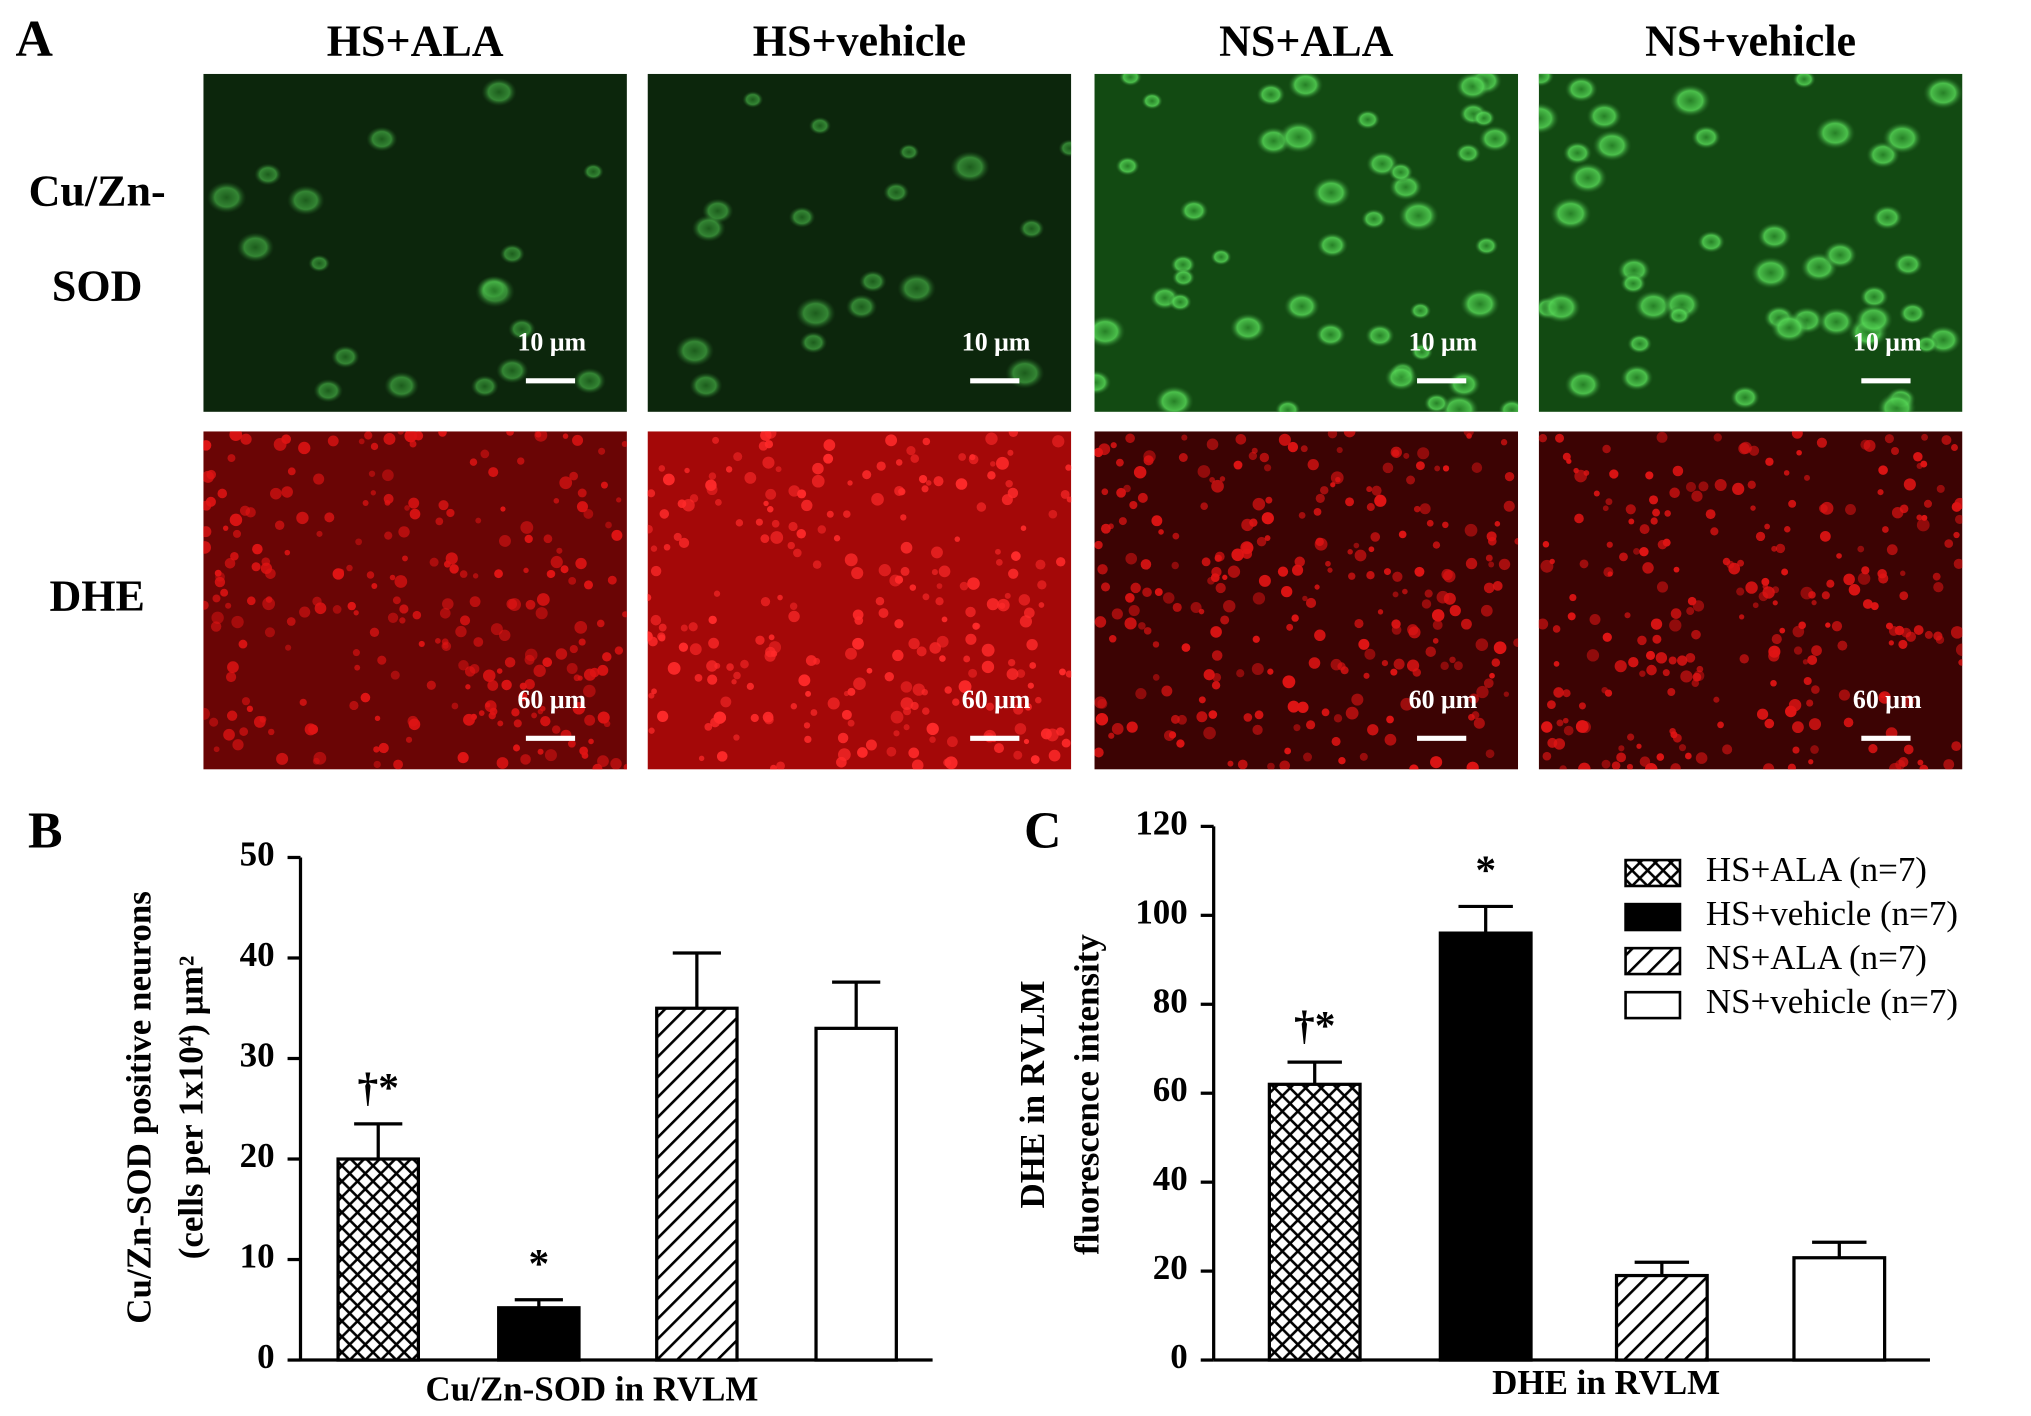 This screenshot has height=1416, width=2031. I want to click on scale-label: 10 μm, so click(996, 341).